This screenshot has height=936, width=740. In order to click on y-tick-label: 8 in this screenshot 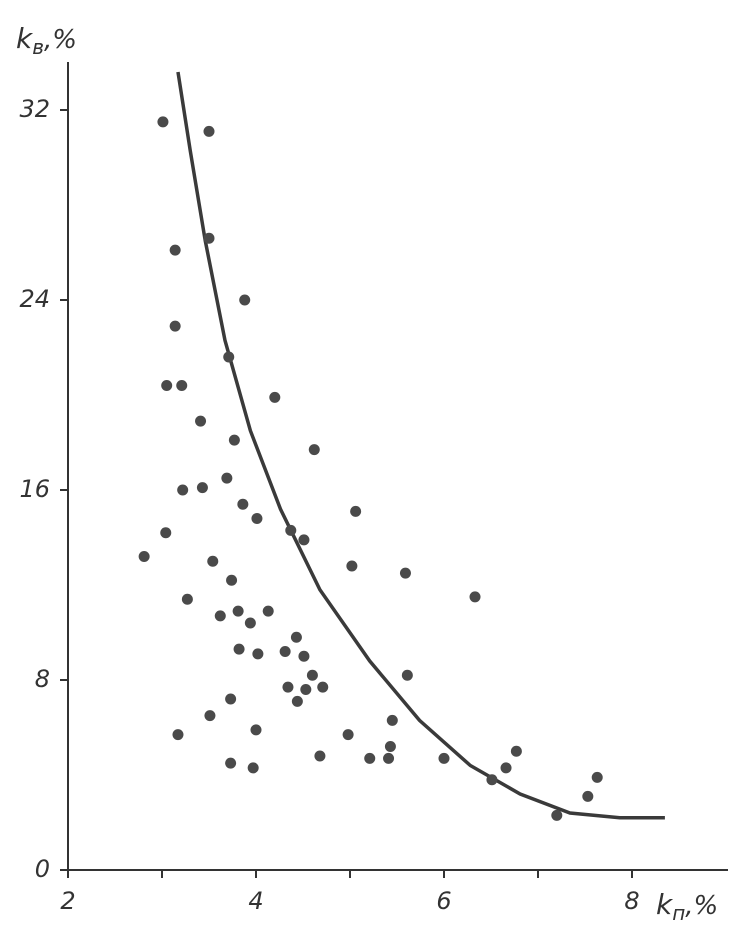, I will do `click(42, 679)`.